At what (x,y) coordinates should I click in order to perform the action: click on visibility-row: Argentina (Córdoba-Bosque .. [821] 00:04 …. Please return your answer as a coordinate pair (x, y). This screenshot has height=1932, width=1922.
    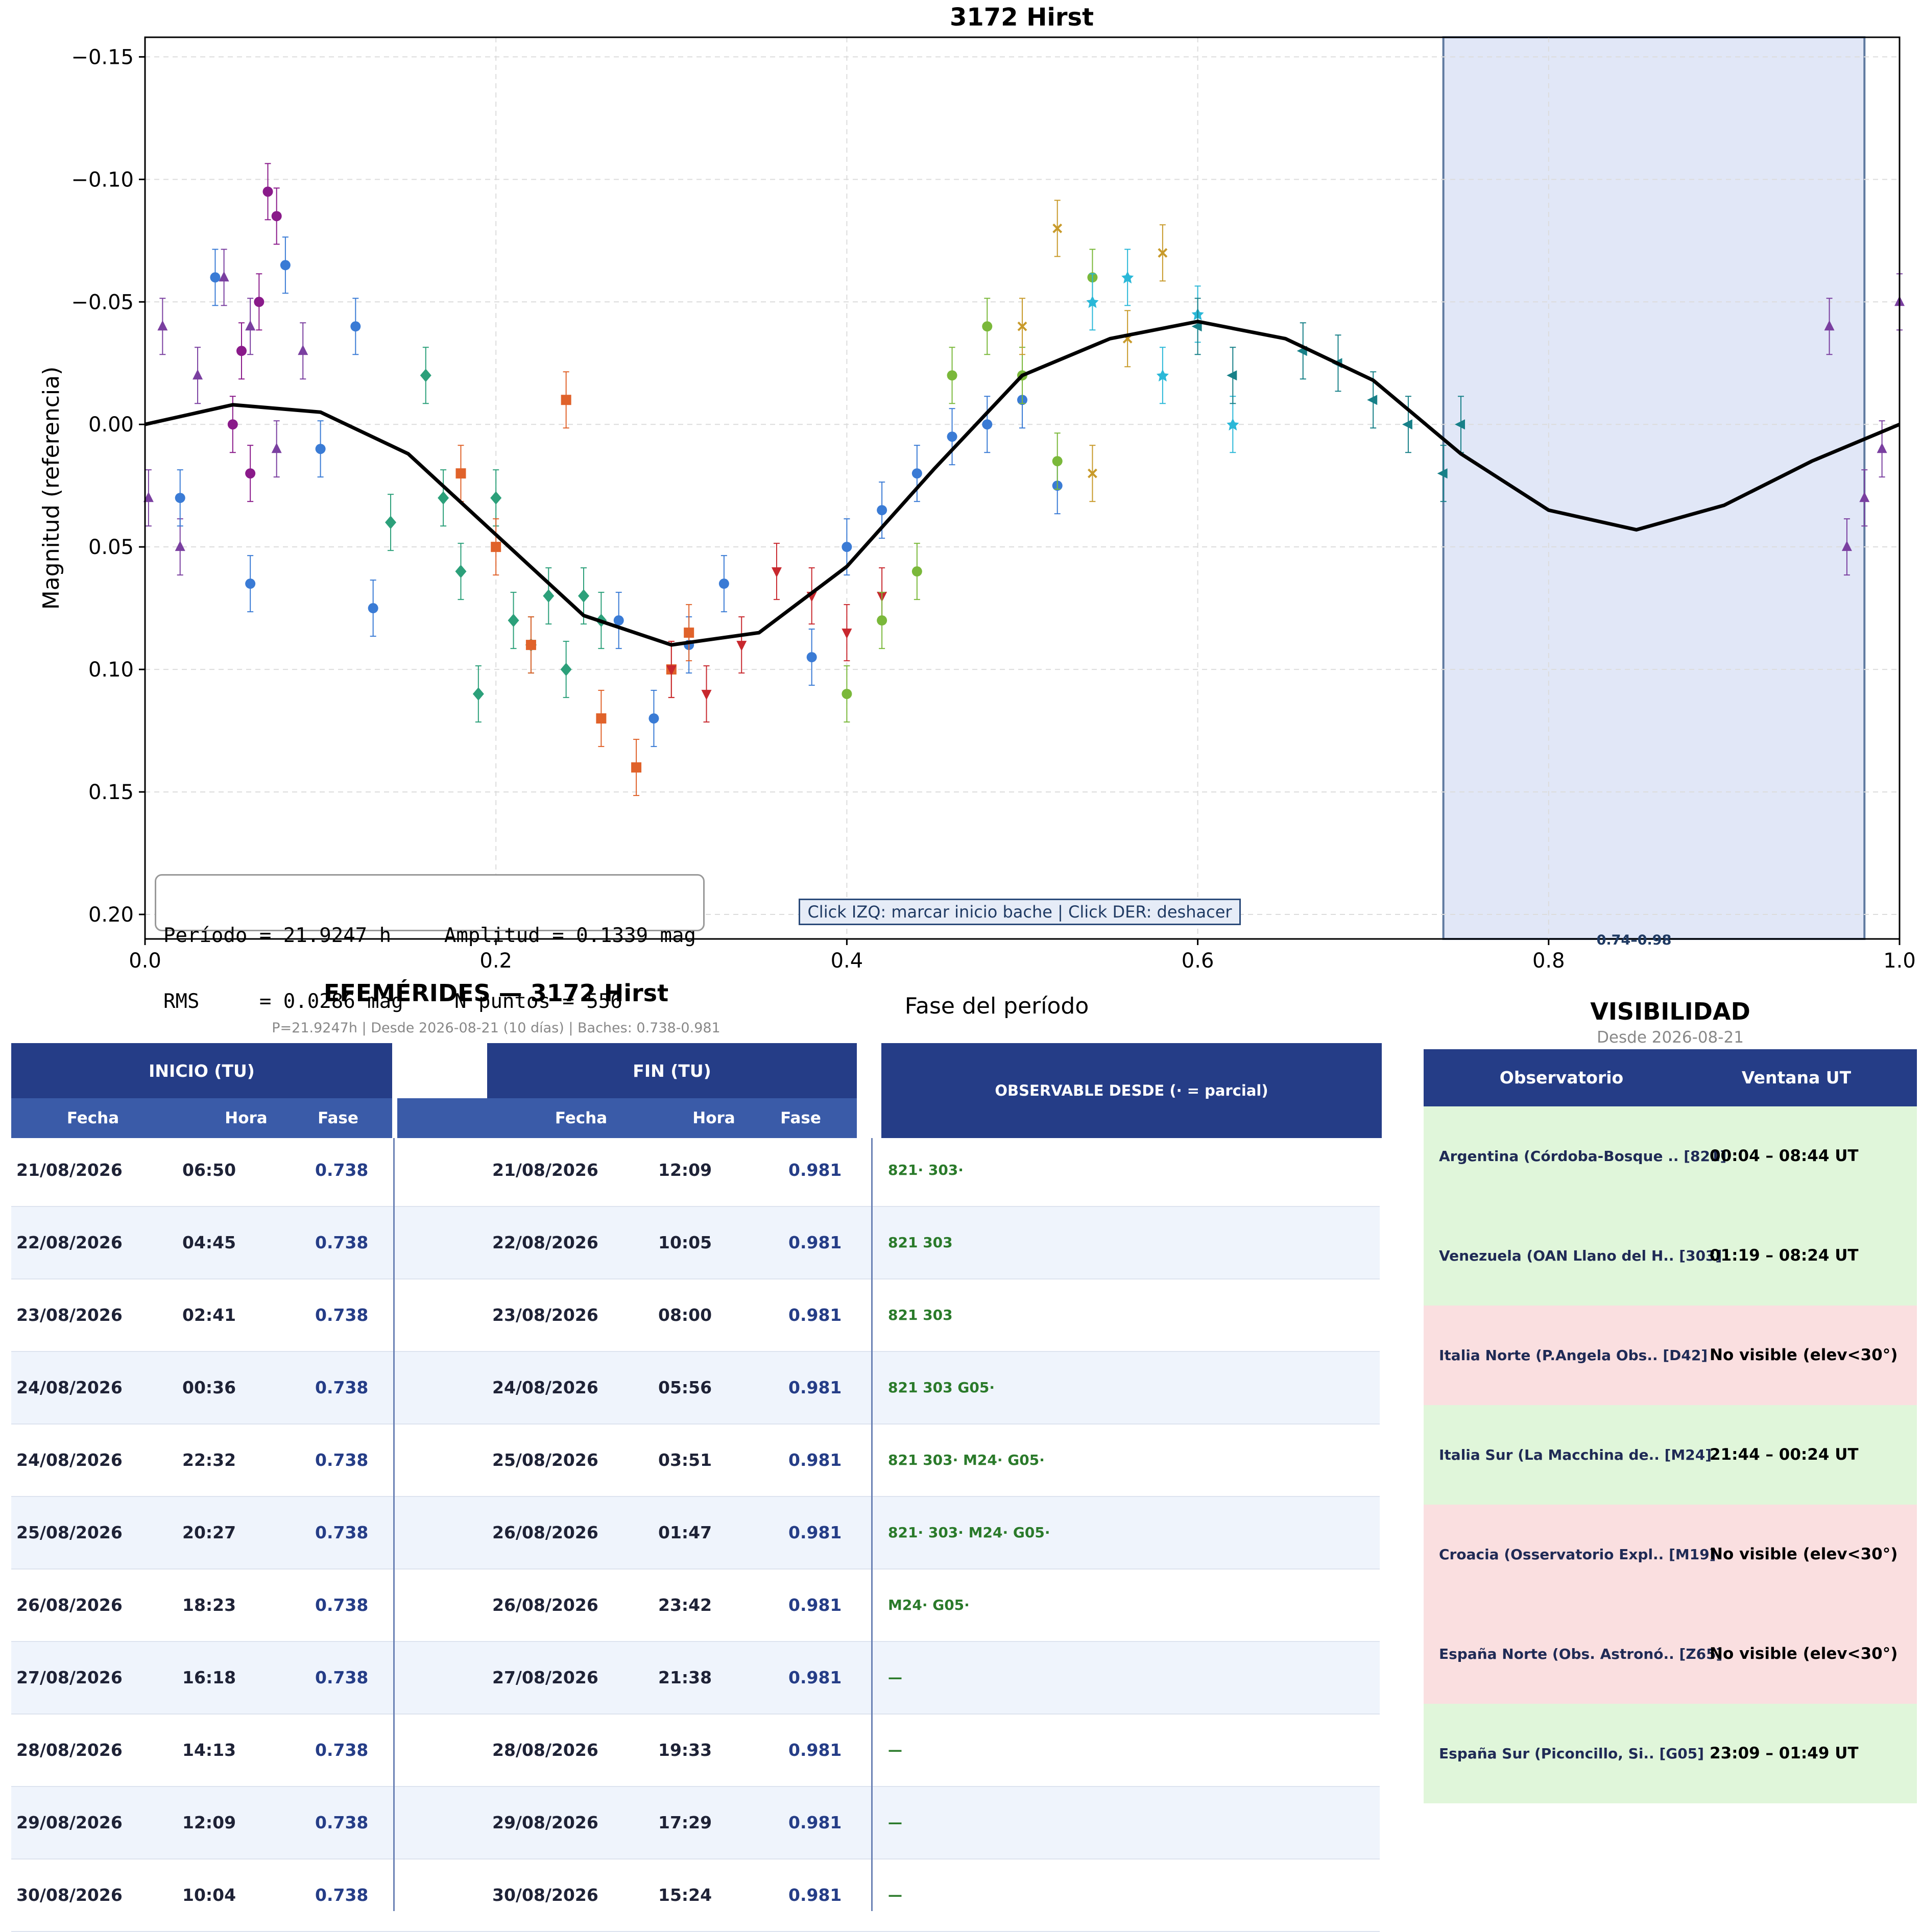
    Looking at the image, I should click on (1670, 1156).